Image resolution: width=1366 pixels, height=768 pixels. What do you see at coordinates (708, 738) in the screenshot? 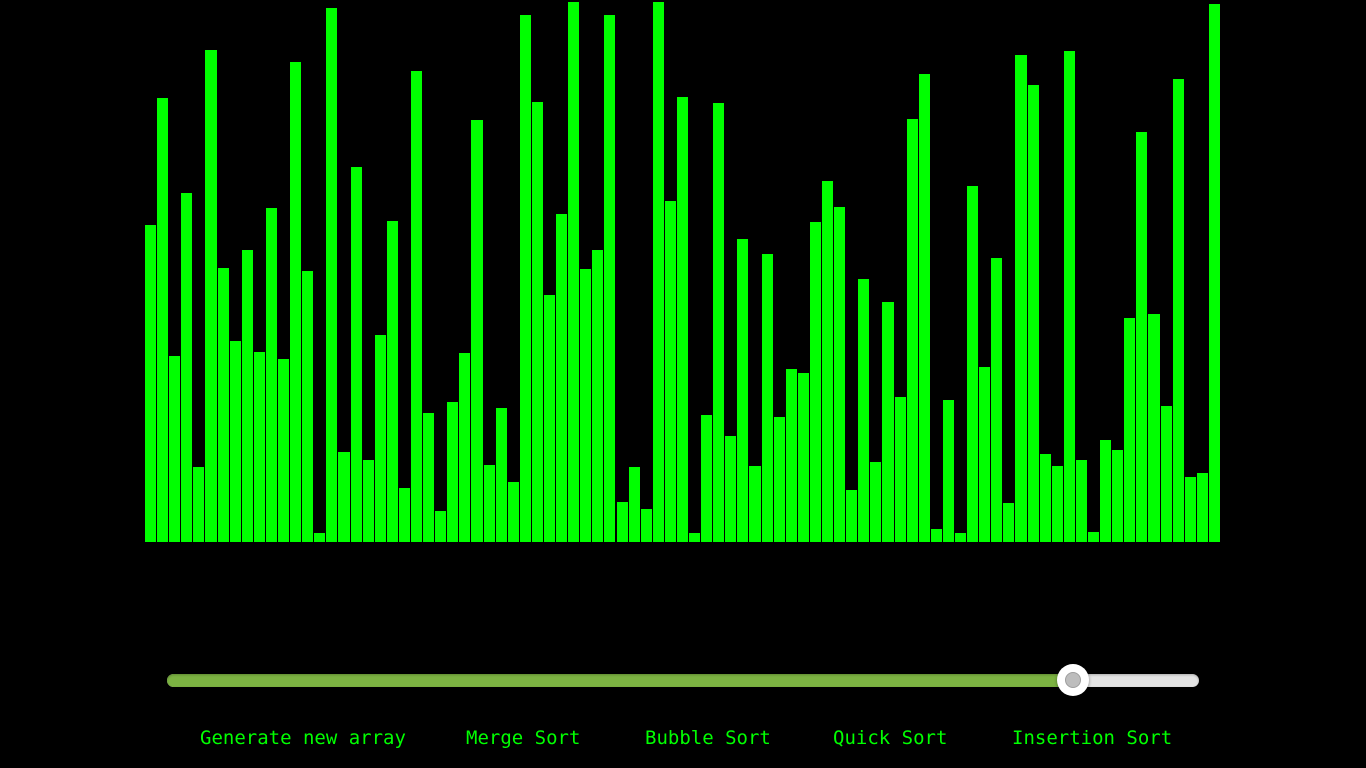
I see `bubble-sort-button: Bubble Sort` at bounding box center [708, 738].